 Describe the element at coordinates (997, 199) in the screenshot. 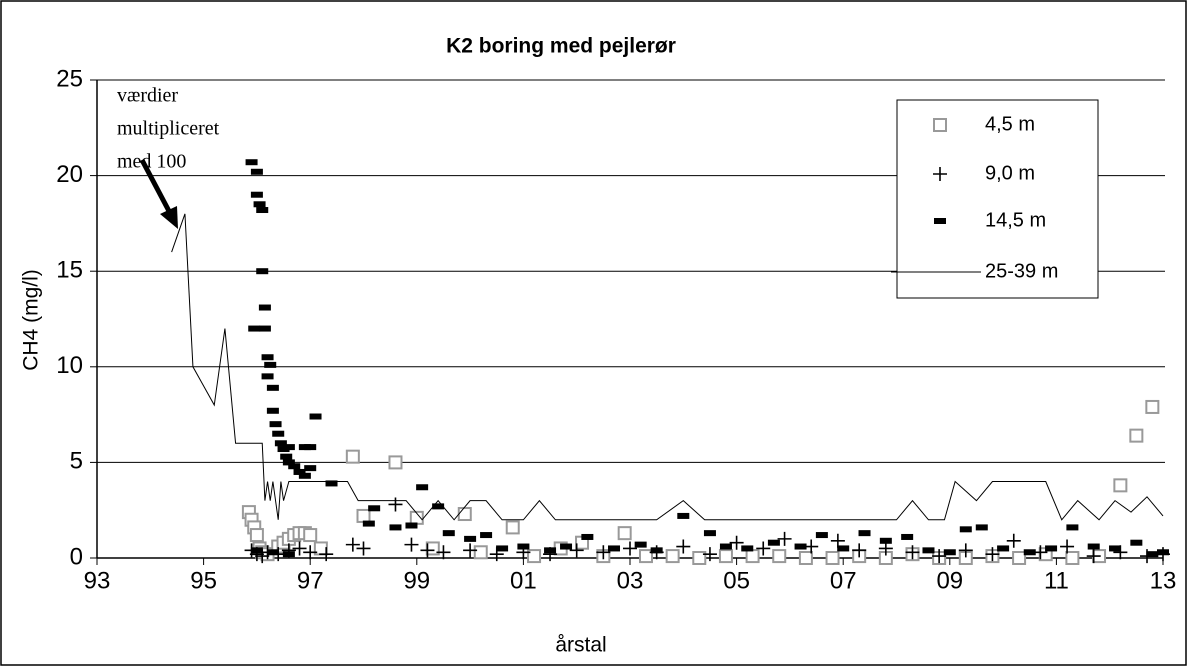

I see `legend` at that location.